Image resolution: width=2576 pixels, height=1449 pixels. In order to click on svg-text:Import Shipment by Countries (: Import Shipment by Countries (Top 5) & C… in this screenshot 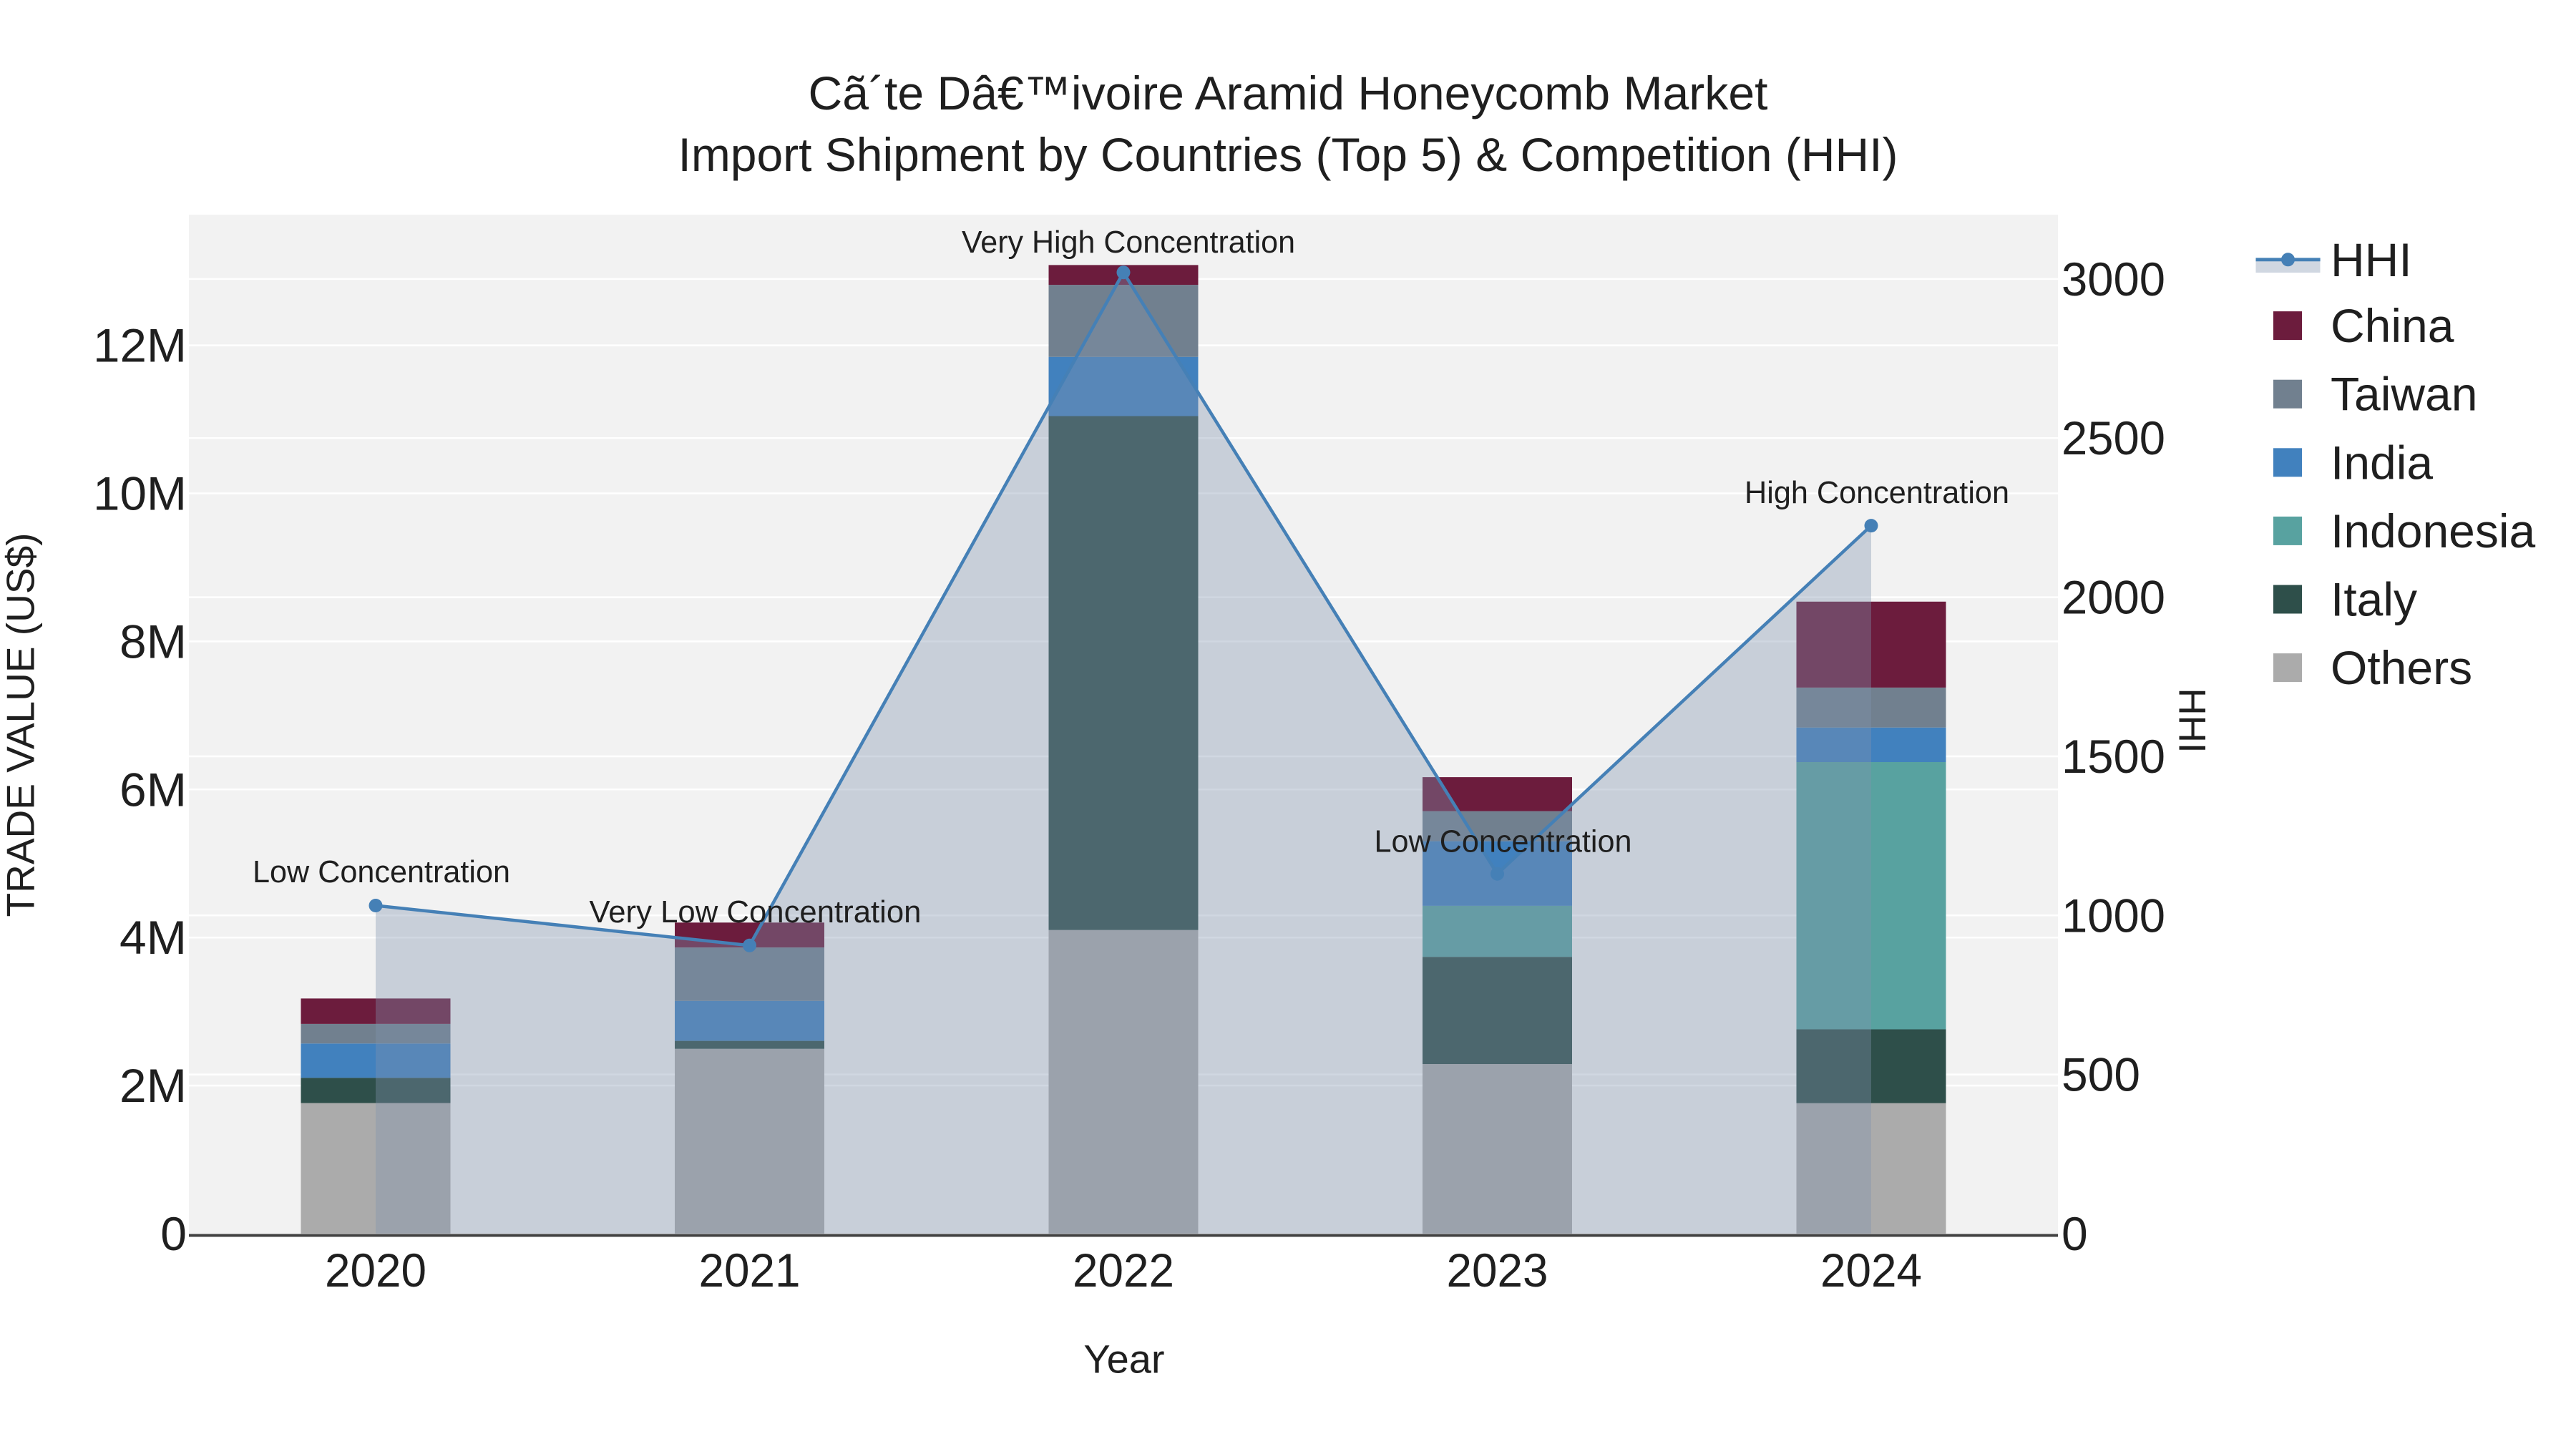, I will do `click(1288, 154)`.